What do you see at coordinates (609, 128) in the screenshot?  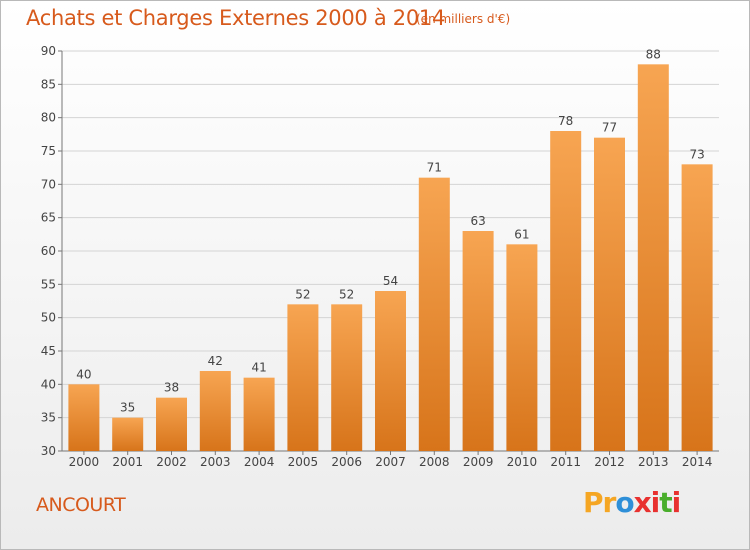 I see `value-label: 77` at bounding box center [609, 128].